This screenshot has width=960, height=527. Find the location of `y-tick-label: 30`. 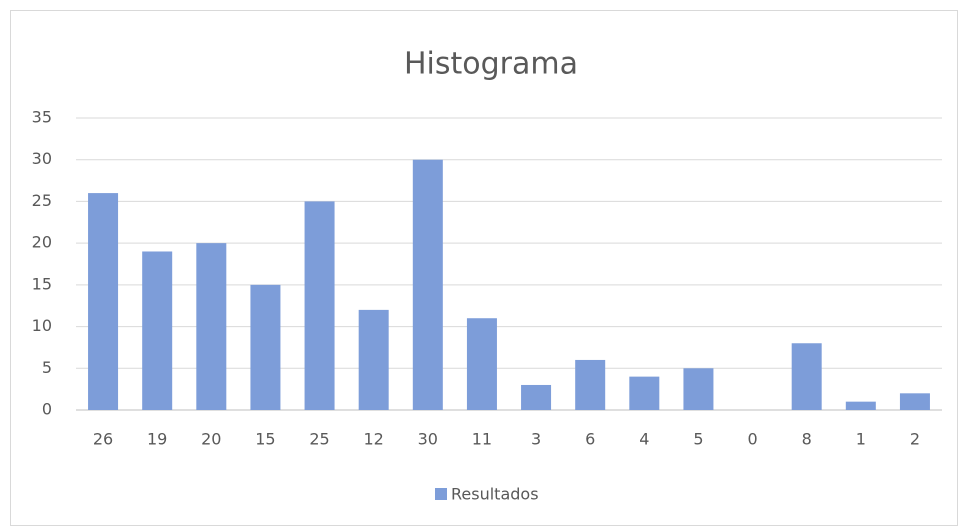

y-tick-label: 30 is located at coordinates (42, 158).